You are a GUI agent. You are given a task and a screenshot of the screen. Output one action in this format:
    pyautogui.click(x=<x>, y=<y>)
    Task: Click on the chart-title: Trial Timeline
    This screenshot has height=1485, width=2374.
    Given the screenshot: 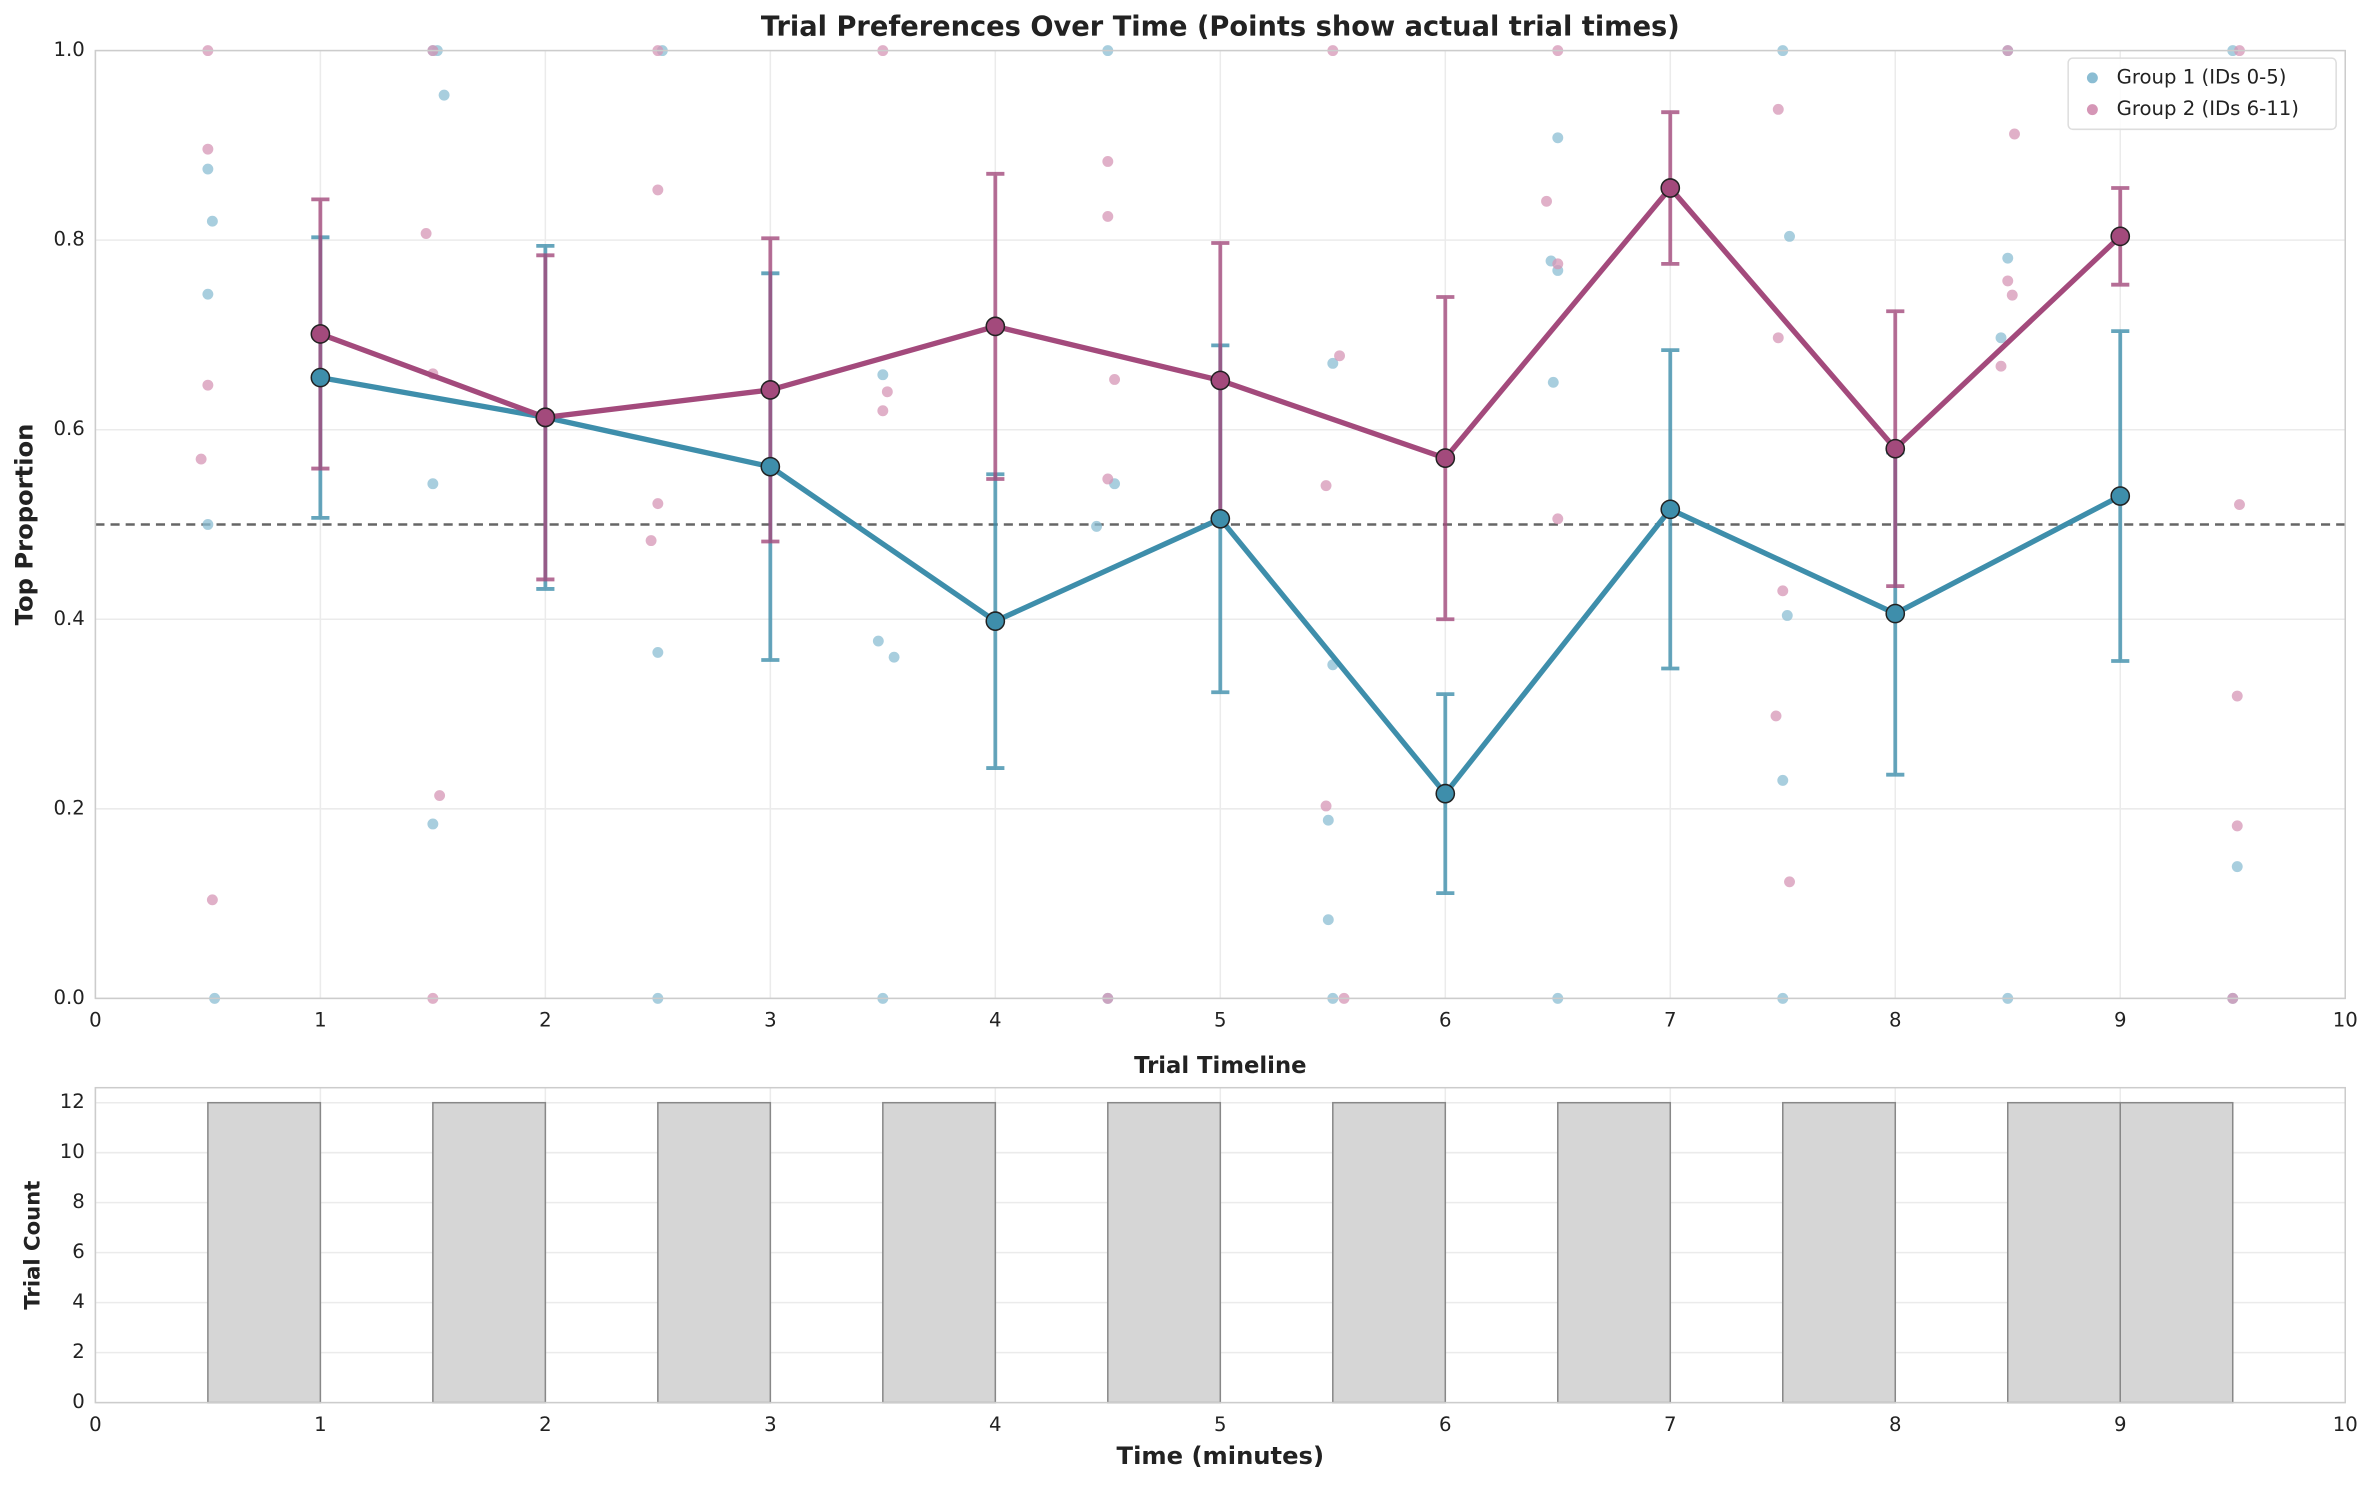 What is the action you would take?
    pyautogui.click(x=1220, y=1066)
    